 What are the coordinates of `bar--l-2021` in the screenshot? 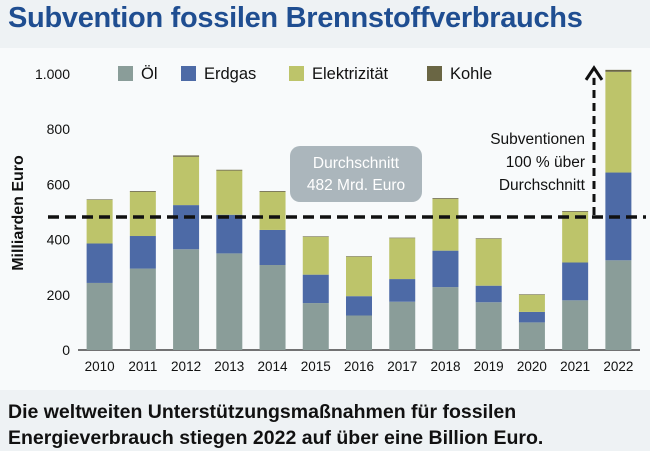 It's located at (575, 325).